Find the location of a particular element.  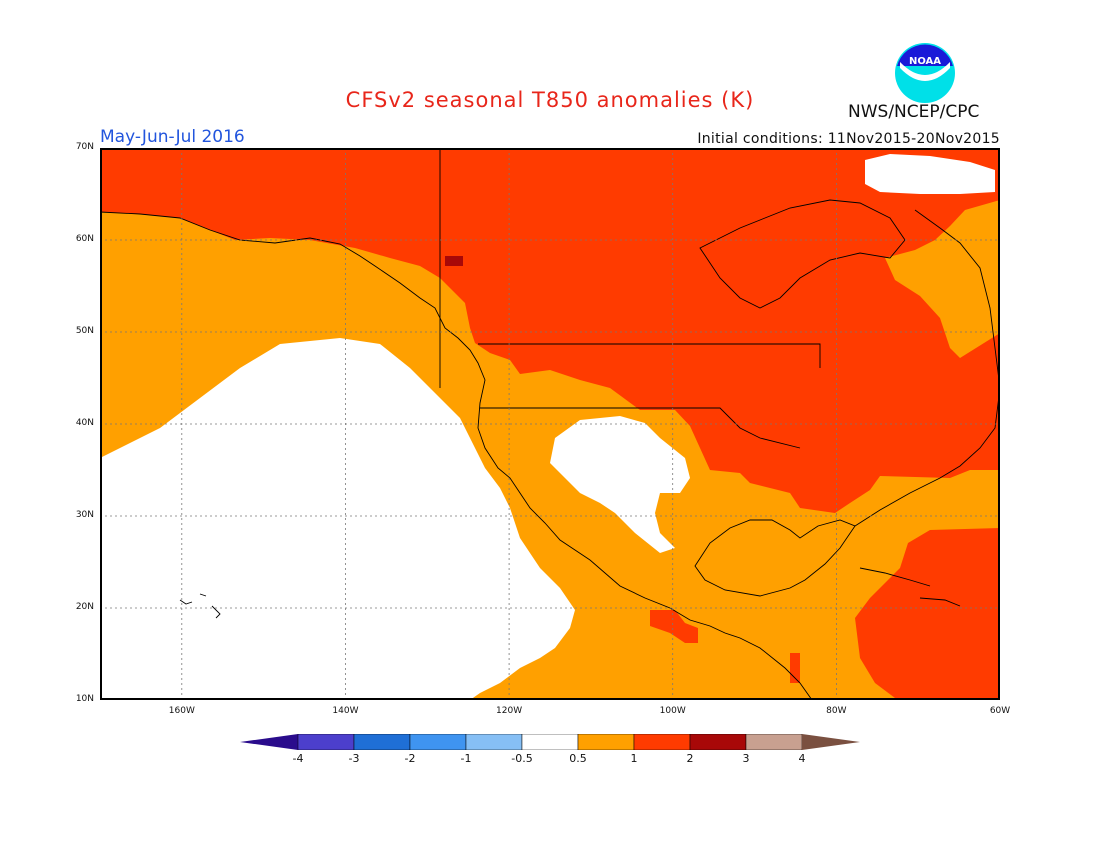

colorbar-tick-label: -3 is located at coordinates (354, 758).